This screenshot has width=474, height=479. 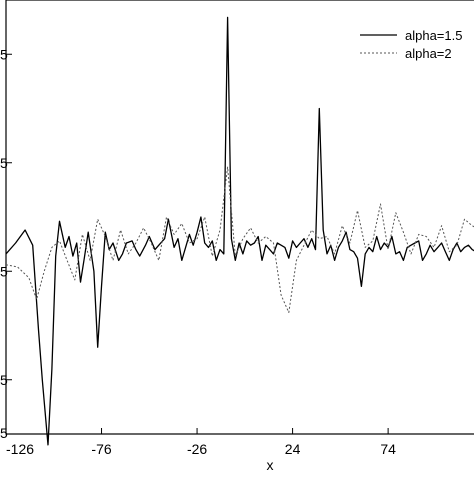 What do you see at coordinates (270, 465) in the screenshot?
I see `x-axis-title: x` at bounding box center [270, 465].